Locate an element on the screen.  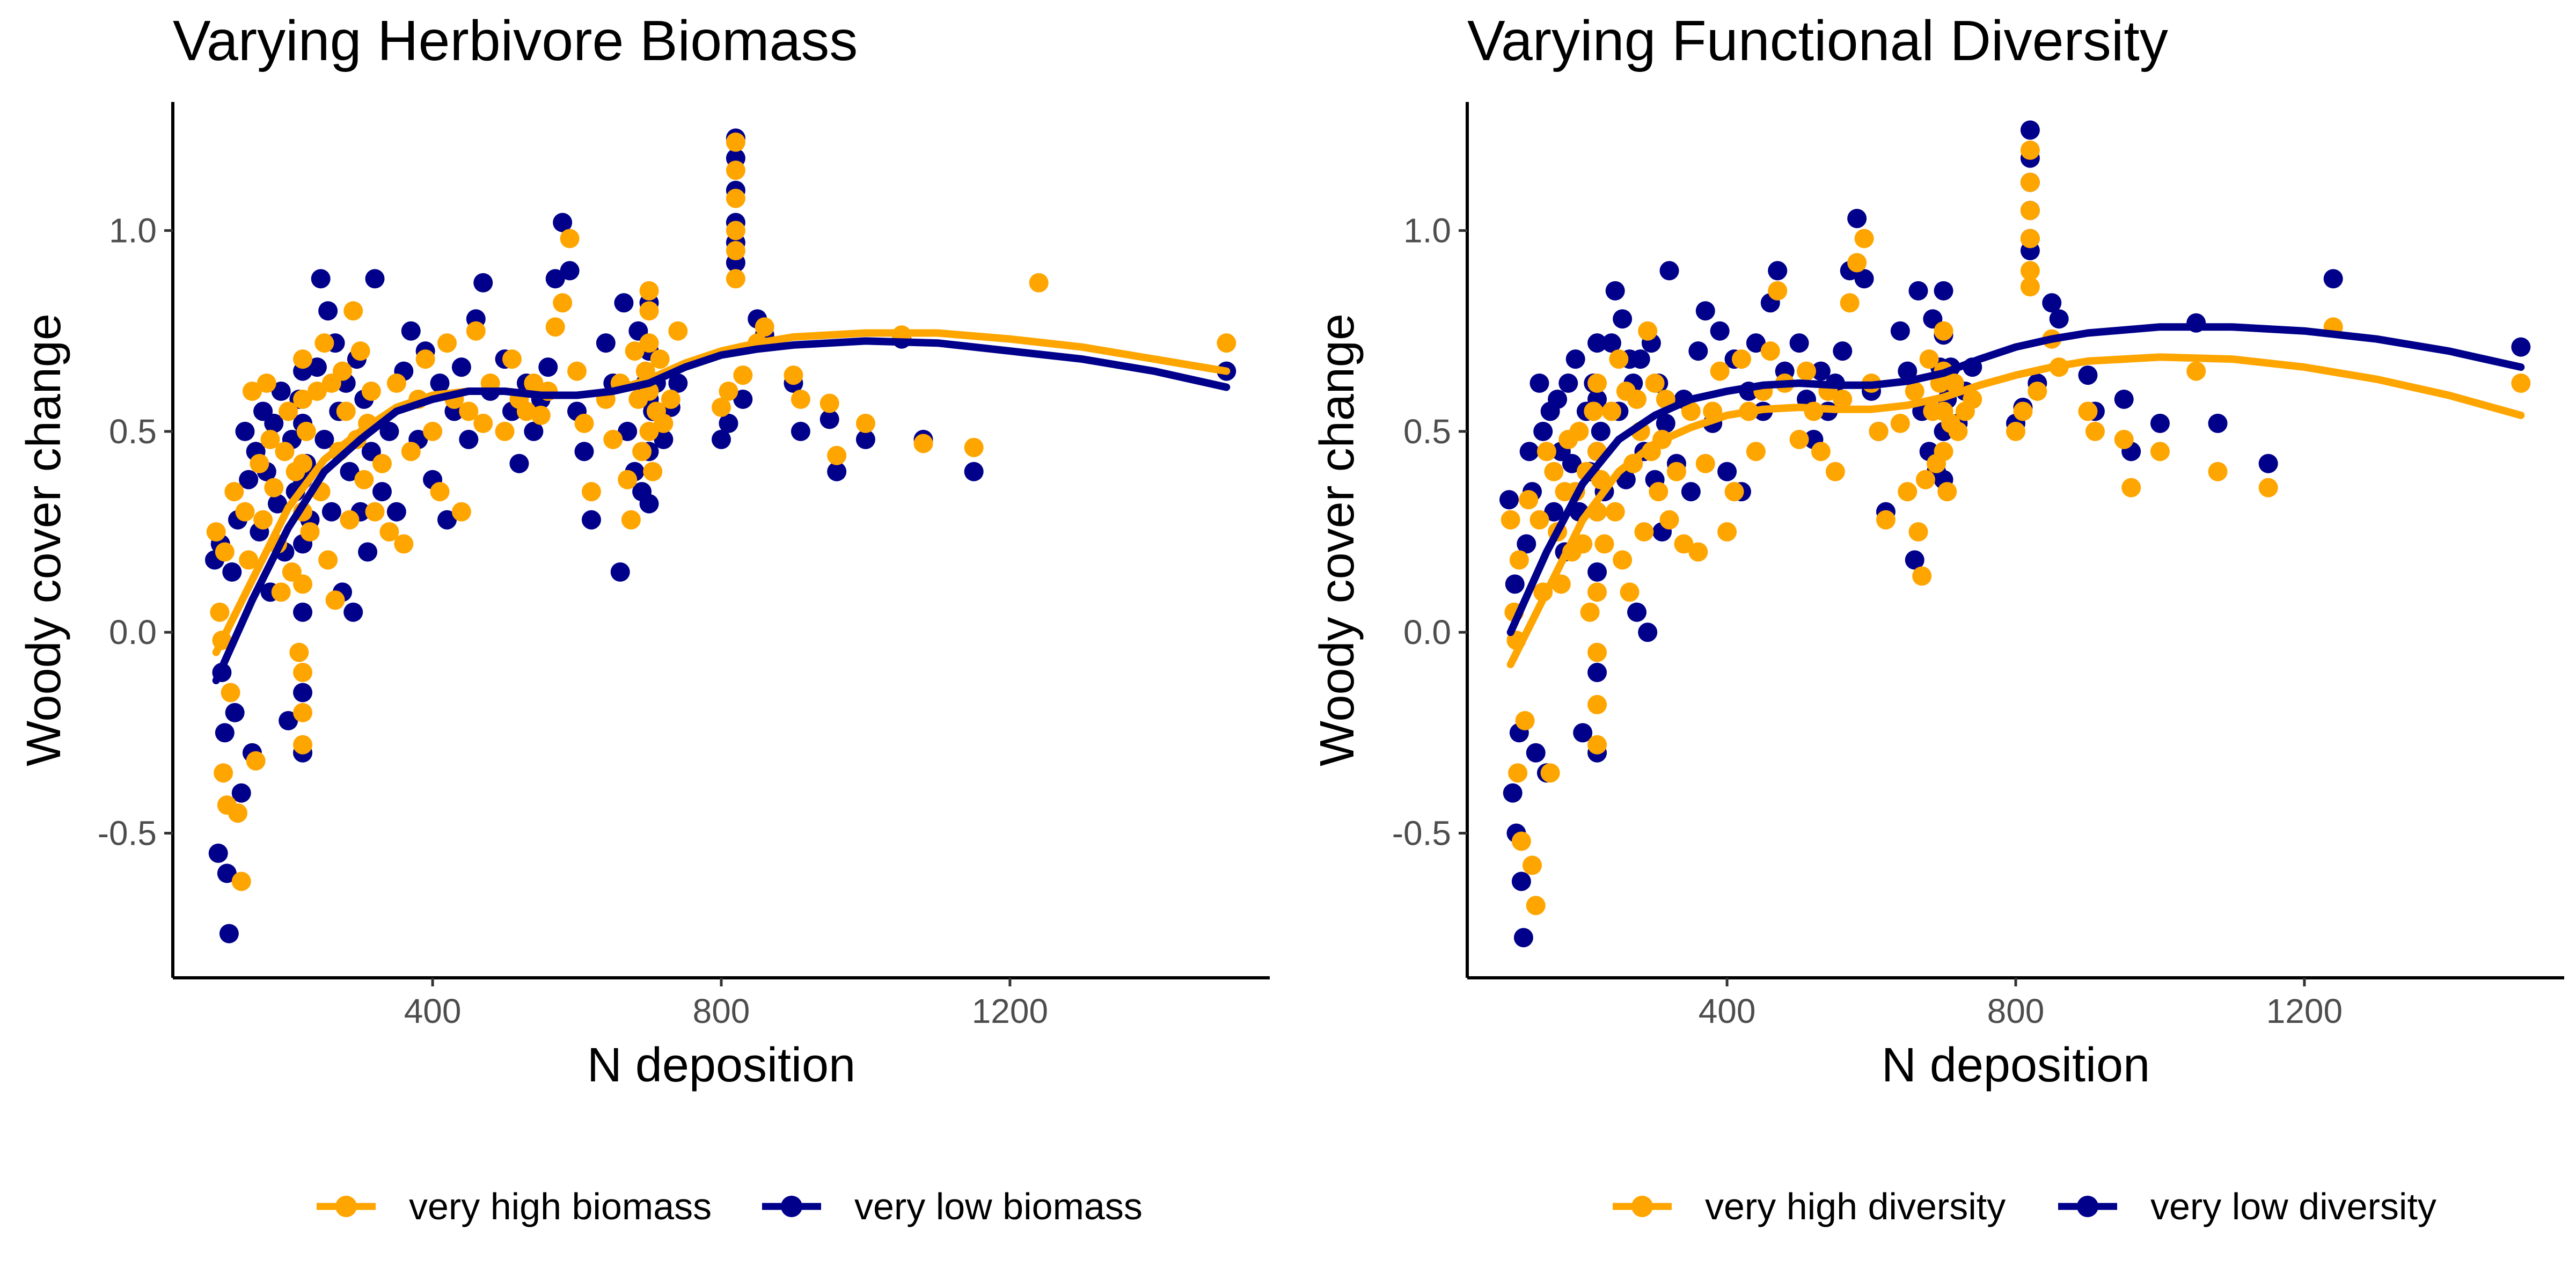
trend-line-high is located at coordinates (2015, 511).